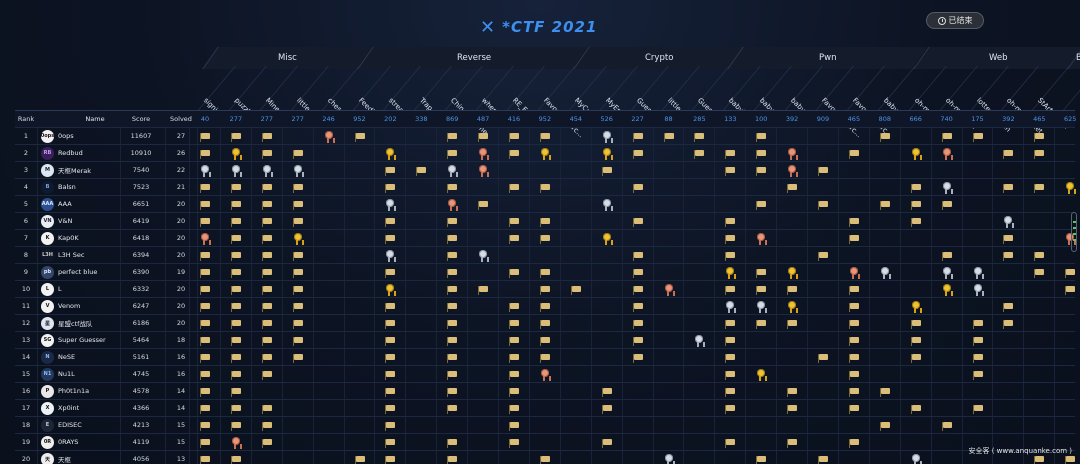 The image size is (1080, 464). Describe the element at coordinates (545, 457) in the screenshot. I see `team-row: 20 天天枢 4056 13` at that location.